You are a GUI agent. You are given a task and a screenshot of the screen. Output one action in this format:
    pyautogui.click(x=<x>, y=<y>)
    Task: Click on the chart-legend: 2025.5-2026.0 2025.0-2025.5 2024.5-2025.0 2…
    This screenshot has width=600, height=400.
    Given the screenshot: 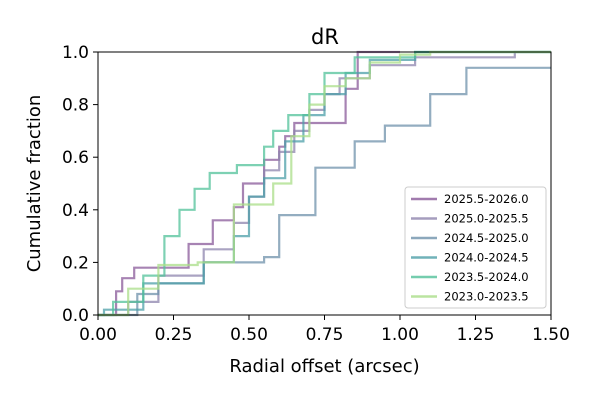 What is the action you would take?
    pyautogui.click(x=475, y=247)
    